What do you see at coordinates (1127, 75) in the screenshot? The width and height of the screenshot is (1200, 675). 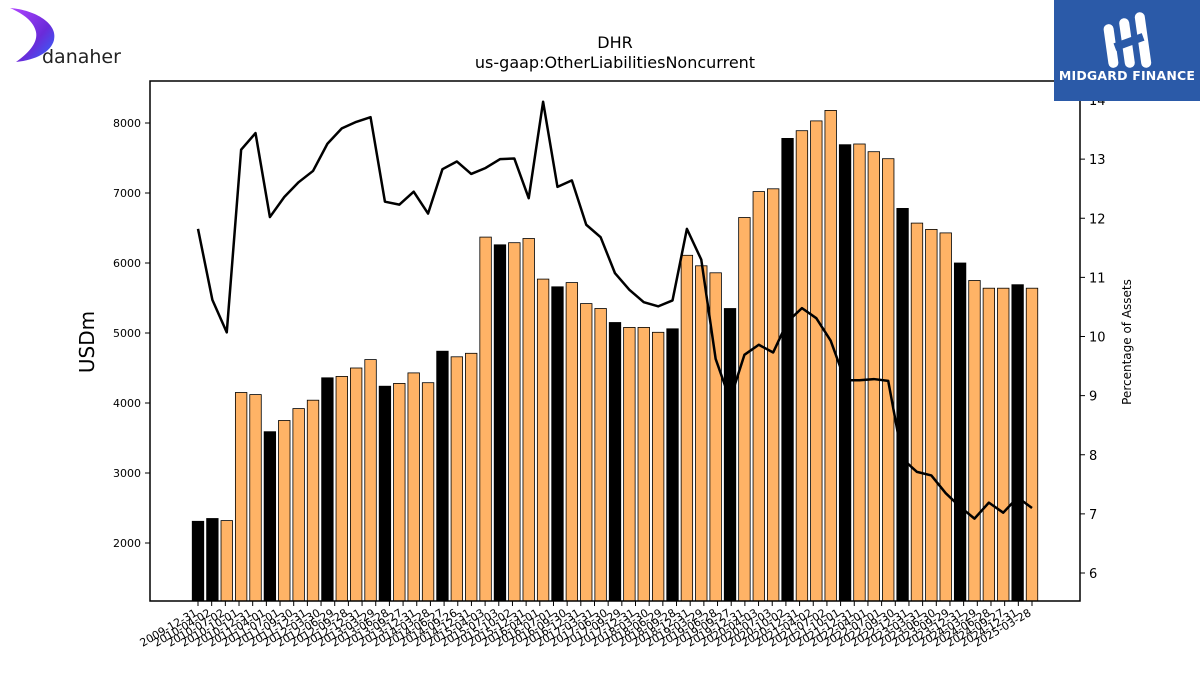 I see `midgard-logo-text: MIDGARD FINANCE` at bounding box center [1127, 75].